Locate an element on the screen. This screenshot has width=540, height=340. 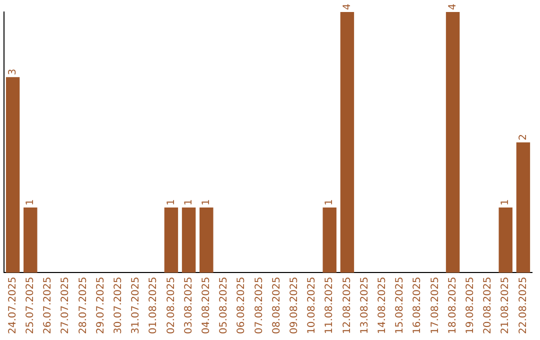
x-tick-label: 01.08.2025 is located at coordinates (154, 305).